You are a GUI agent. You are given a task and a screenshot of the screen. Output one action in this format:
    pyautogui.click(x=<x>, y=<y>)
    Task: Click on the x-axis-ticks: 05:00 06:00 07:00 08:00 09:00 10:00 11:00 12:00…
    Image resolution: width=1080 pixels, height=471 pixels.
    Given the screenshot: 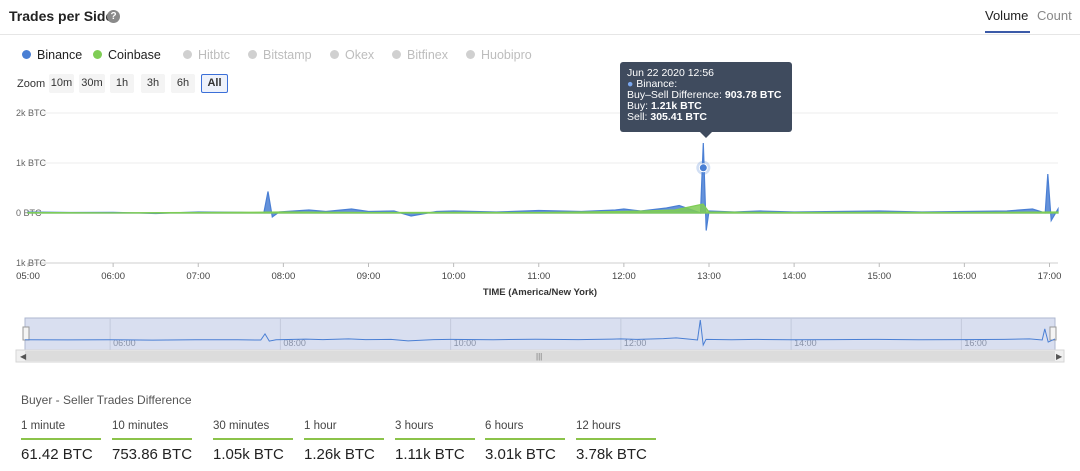 What is the action you would take?
    pyautogui.click(x=538, y=272)
    